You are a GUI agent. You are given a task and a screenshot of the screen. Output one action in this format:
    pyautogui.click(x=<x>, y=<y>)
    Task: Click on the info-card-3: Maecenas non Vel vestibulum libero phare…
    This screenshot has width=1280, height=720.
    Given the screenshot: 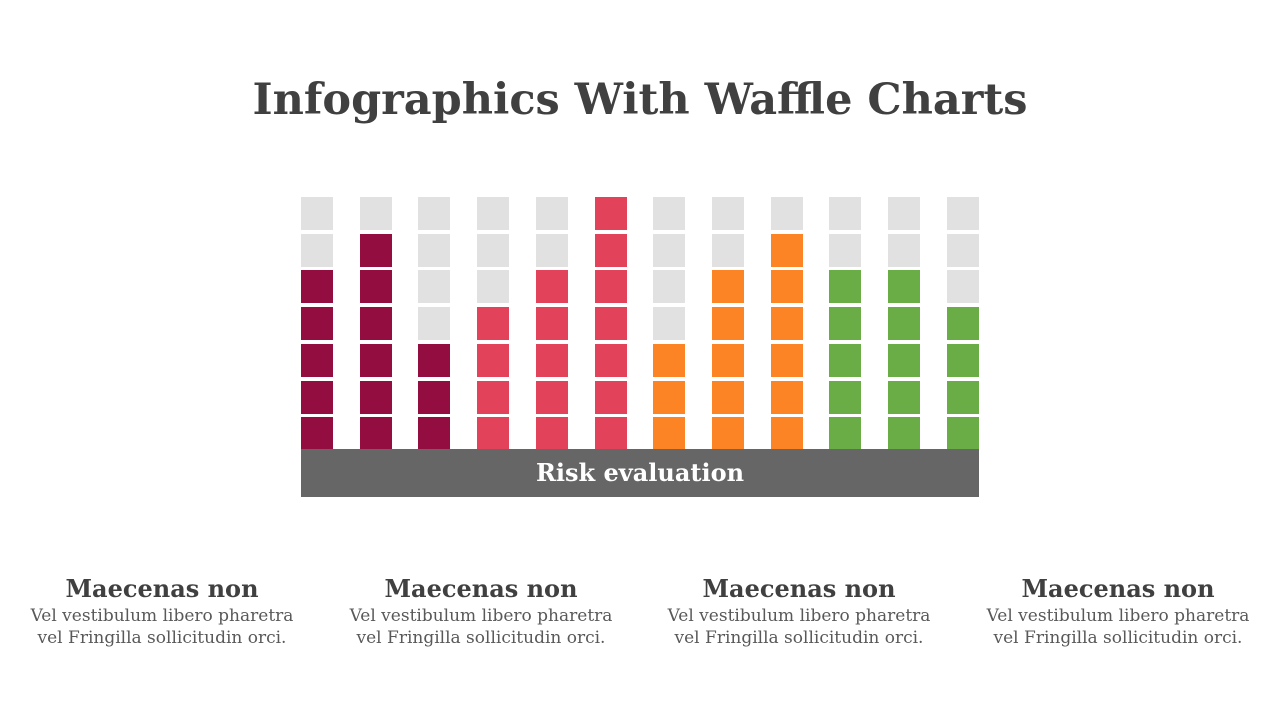 What is the action you would take?
    pyautogui.click(x=799, y=611)
    